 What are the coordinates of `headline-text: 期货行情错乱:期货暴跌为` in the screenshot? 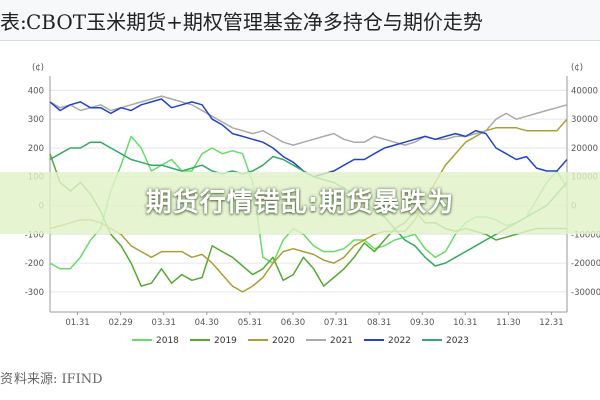 It's located at (300, 203).